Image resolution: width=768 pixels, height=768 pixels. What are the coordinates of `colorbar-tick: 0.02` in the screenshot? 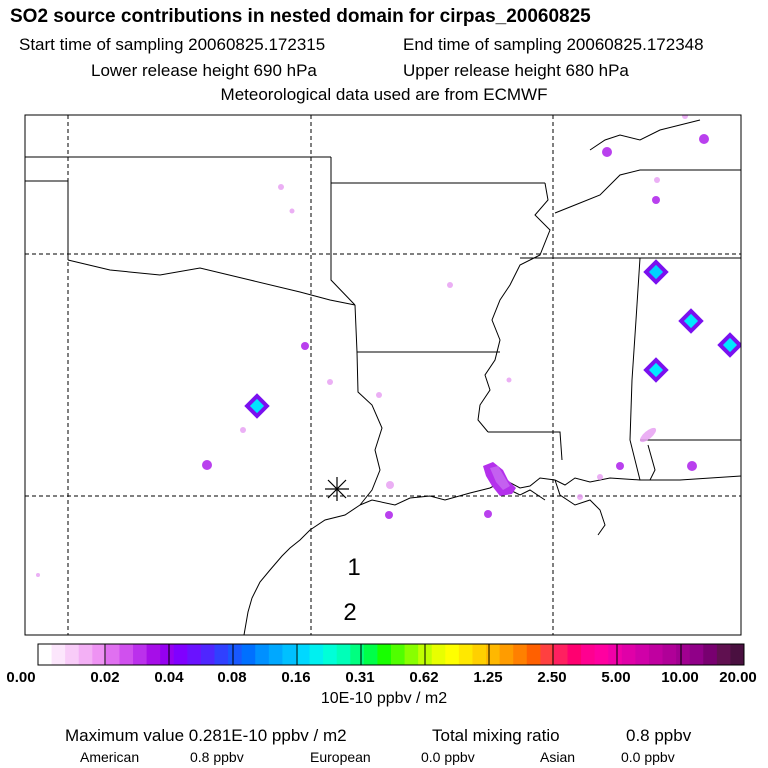 It's located at (105, 677).